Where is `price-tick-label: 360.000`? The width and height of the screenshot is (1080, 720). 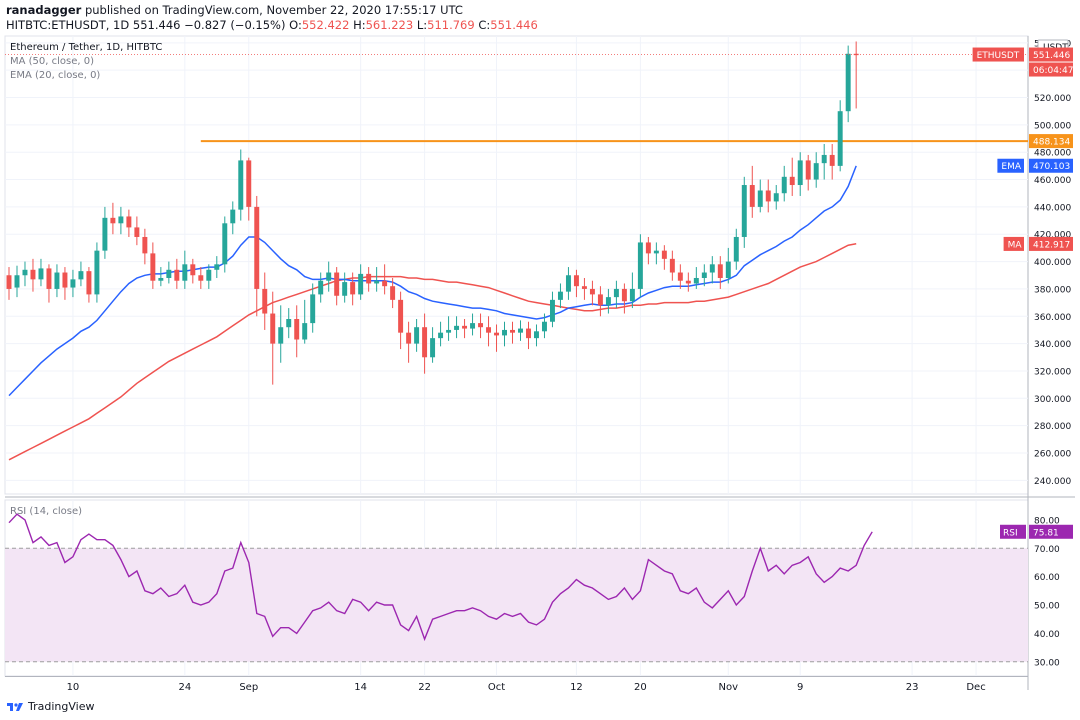 price-tick-label: 360.000 is located at coordinates (1052, 318).